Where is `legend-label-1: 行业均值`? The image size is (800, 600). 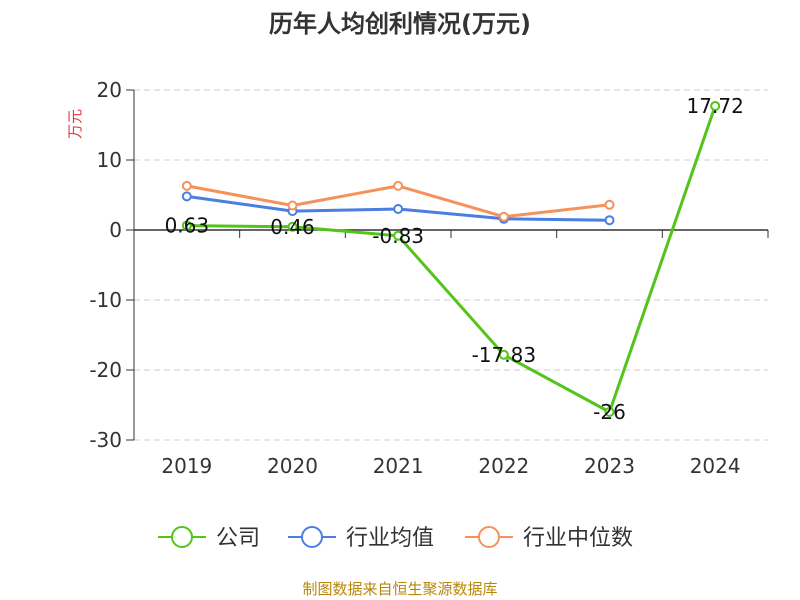 legend-label-1: 行业均值 is located at coordinates (390, 538).